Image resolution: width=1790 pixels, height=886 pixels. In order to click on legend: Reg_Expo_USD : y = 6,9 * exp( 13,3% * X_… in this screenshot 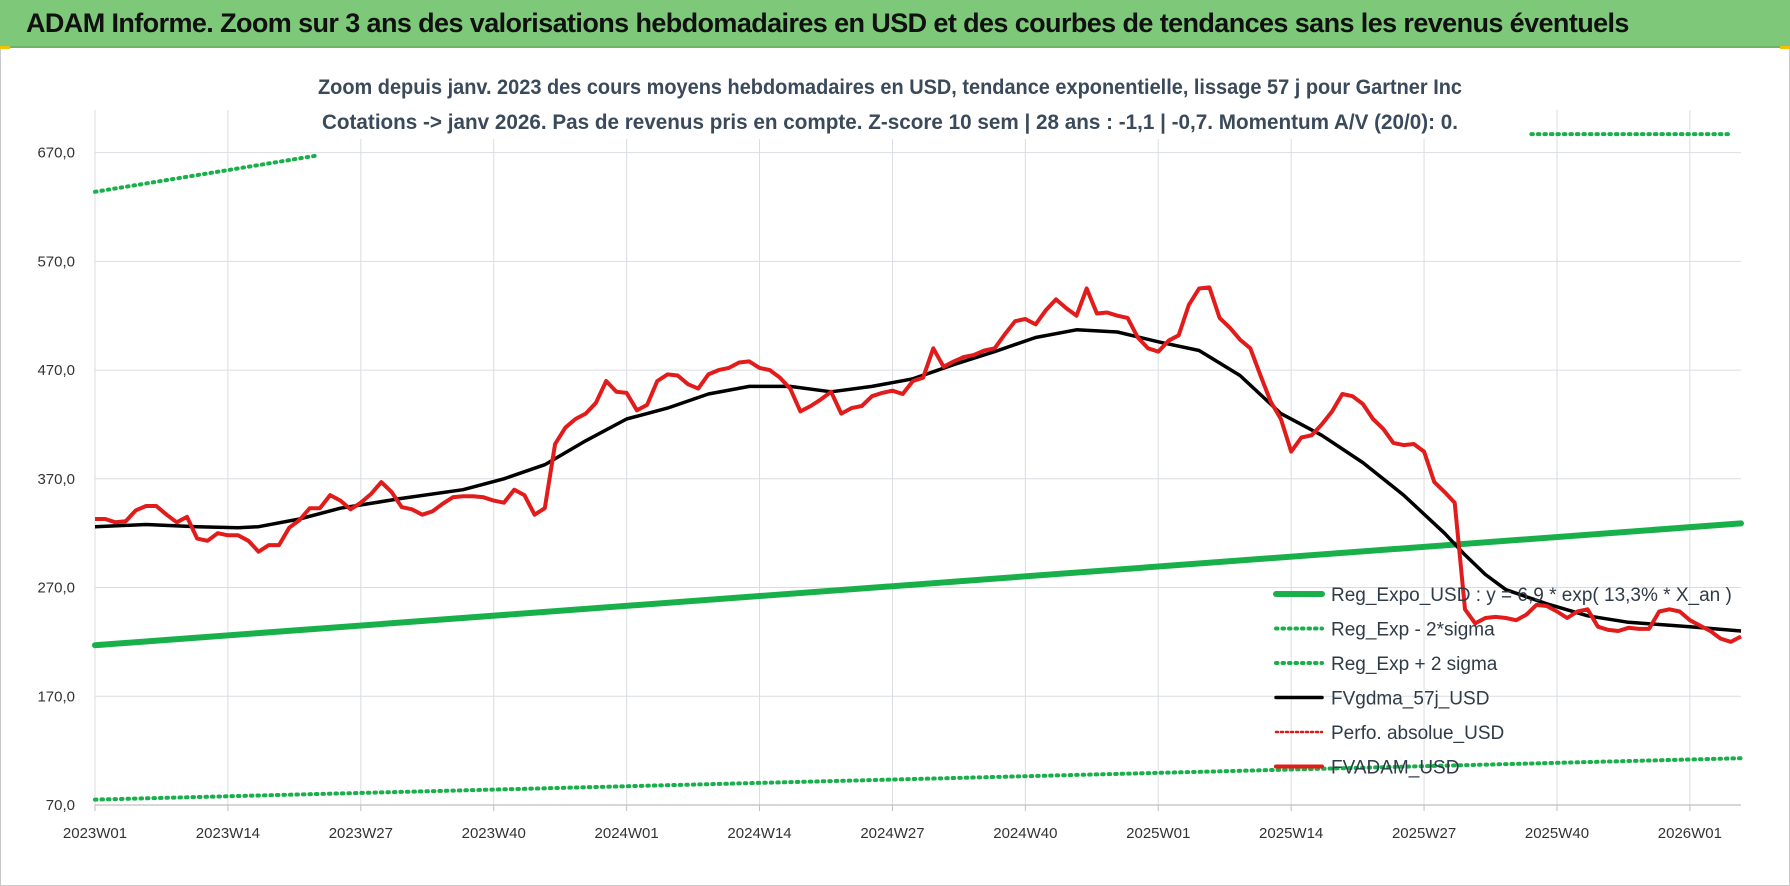, I will do `click(1502, 682)`.